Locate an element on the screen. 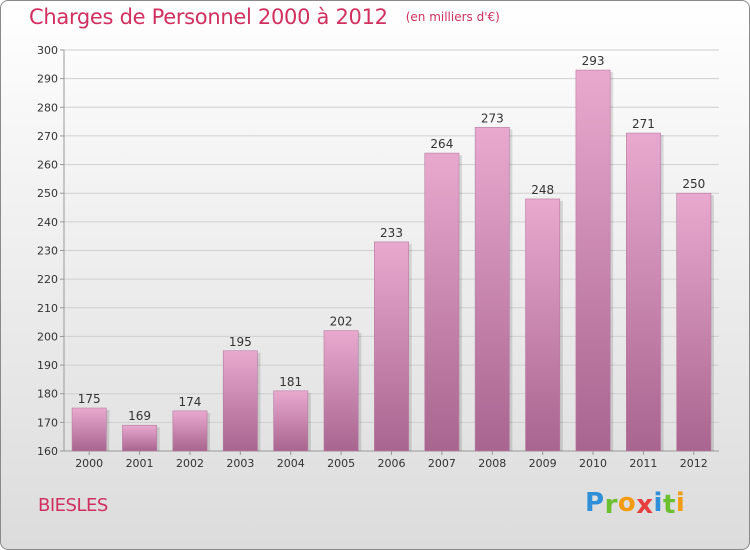 The width and height of the screenshot is (750, 550). value-label-2002: 174 is located at coordinates (190, 402).